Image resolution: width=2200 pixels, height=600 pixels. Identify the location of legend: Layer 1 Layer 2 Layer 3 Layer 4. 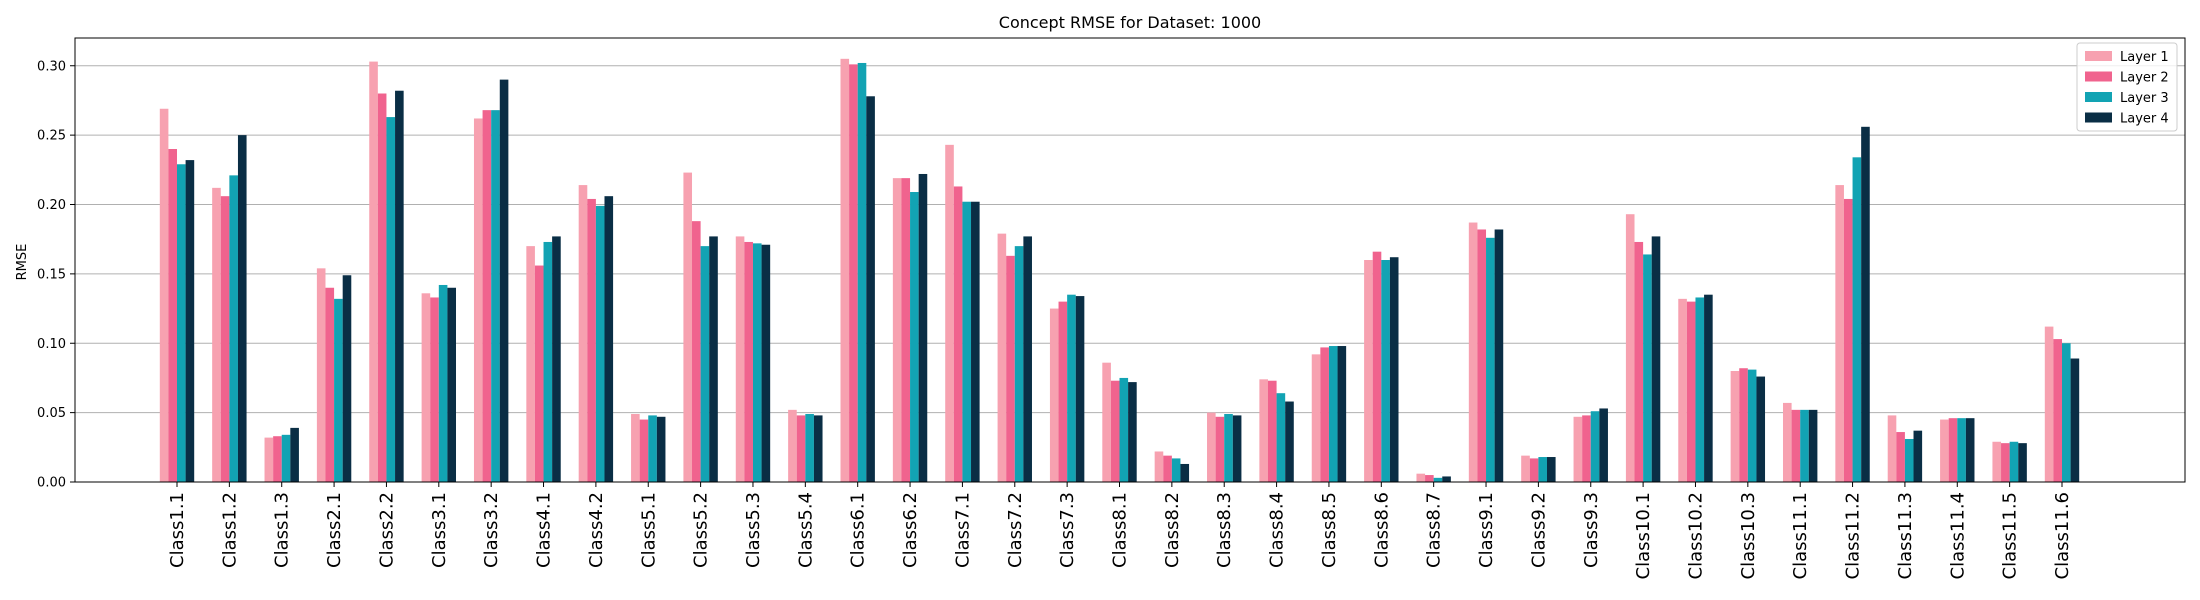
(2127, 87).